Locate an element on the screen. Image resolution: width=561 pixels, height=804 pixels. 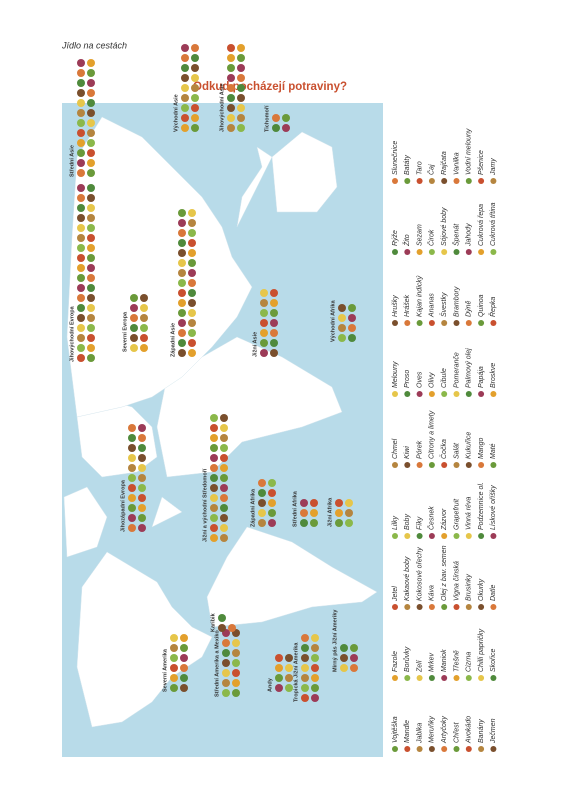
region-label: Střední Asie is located at coordinates (72, 161).